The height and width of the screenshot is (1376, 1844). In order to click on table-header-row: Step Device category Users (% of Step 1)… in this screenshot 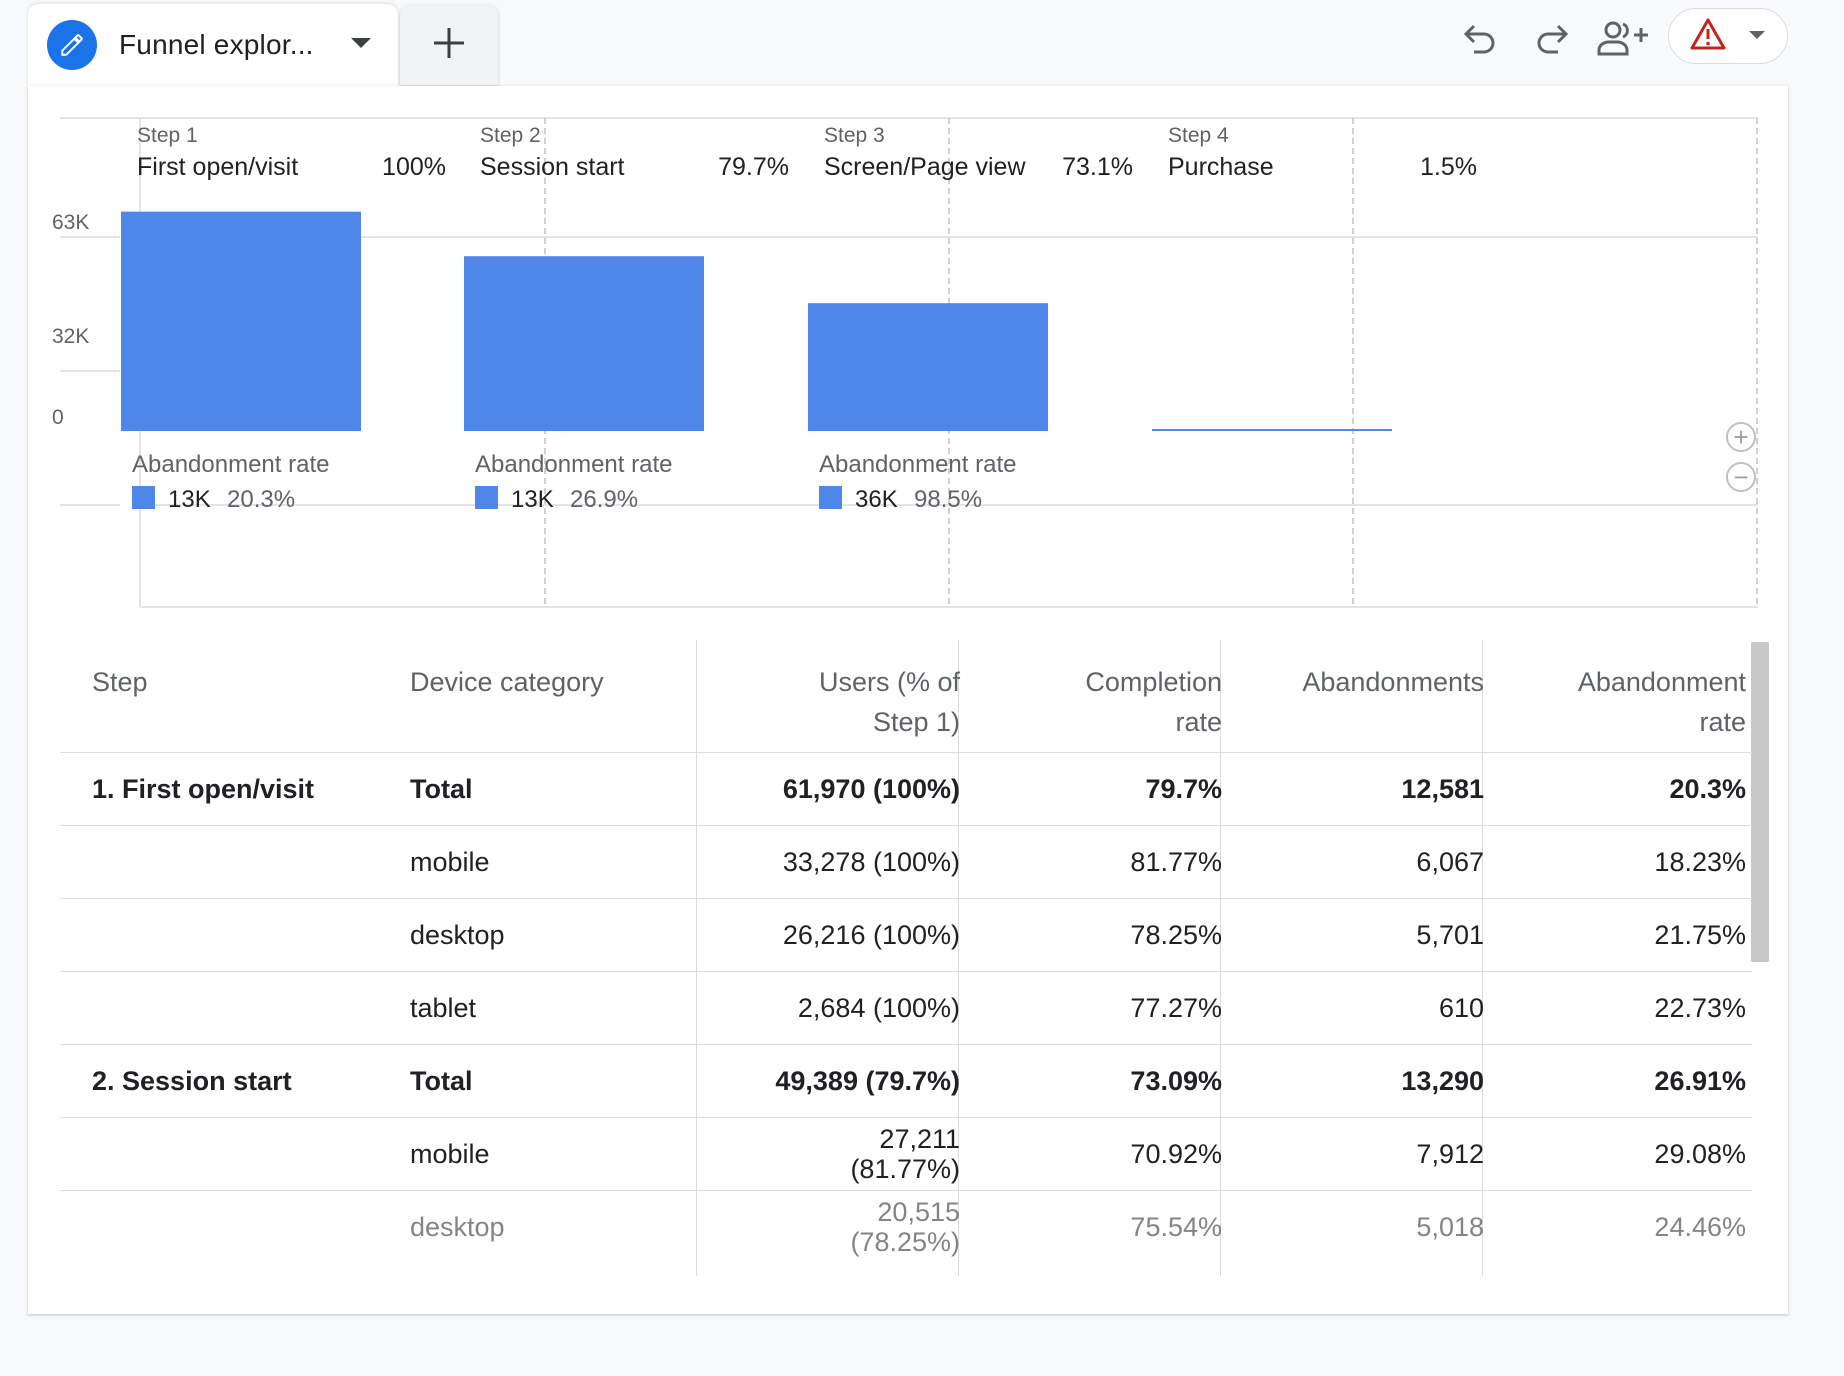, I will do `click(906, 696)`.